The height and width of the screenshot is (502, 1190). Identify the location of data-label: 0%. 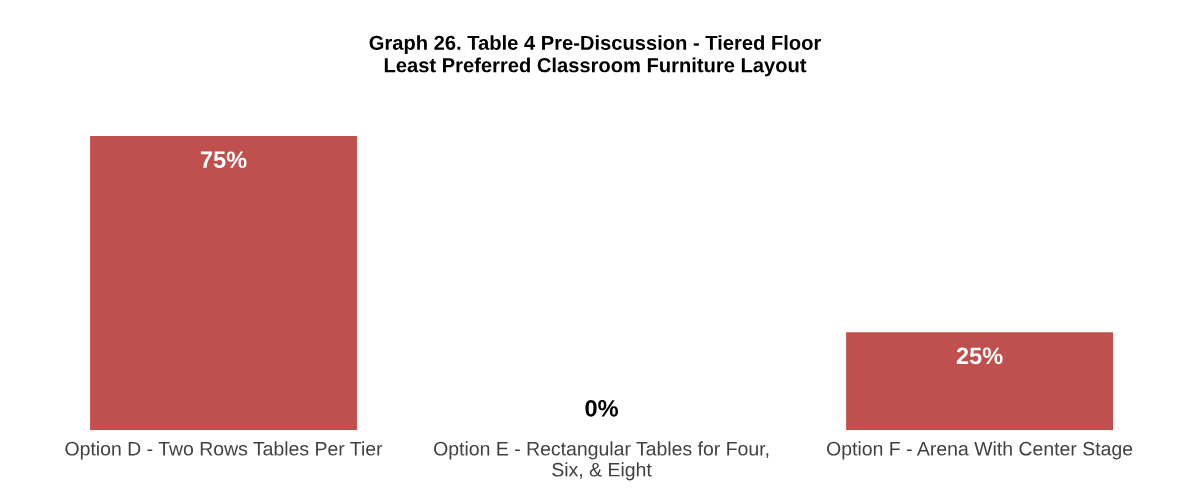
(601, 408).